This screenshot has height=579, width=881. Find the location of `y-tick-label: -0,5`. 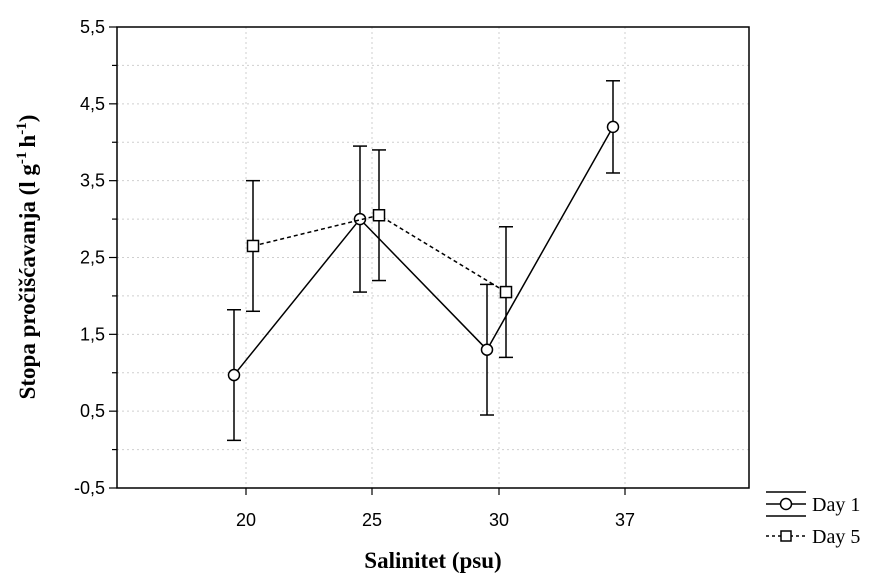

y-tick-label: -0,5 is located at coordinates (89, 488).